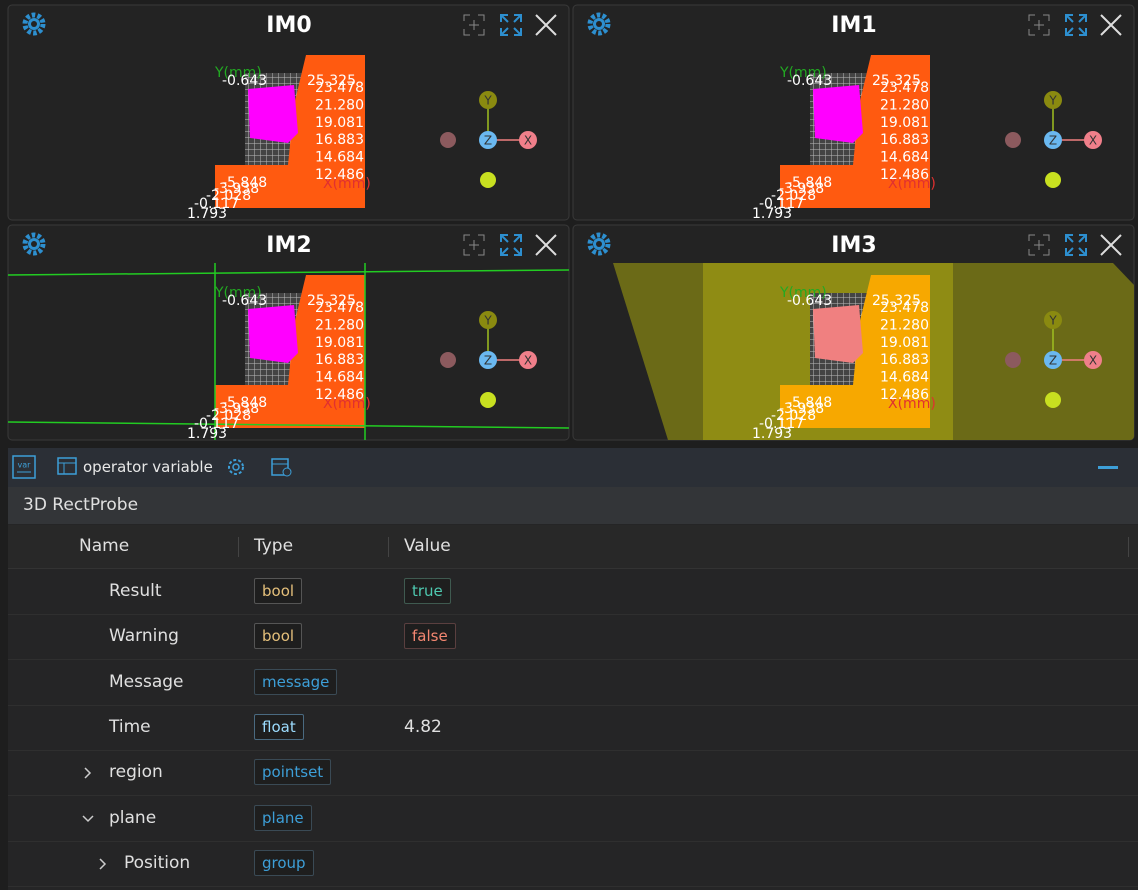  I want to click on settings-icon, so click(236, 467).